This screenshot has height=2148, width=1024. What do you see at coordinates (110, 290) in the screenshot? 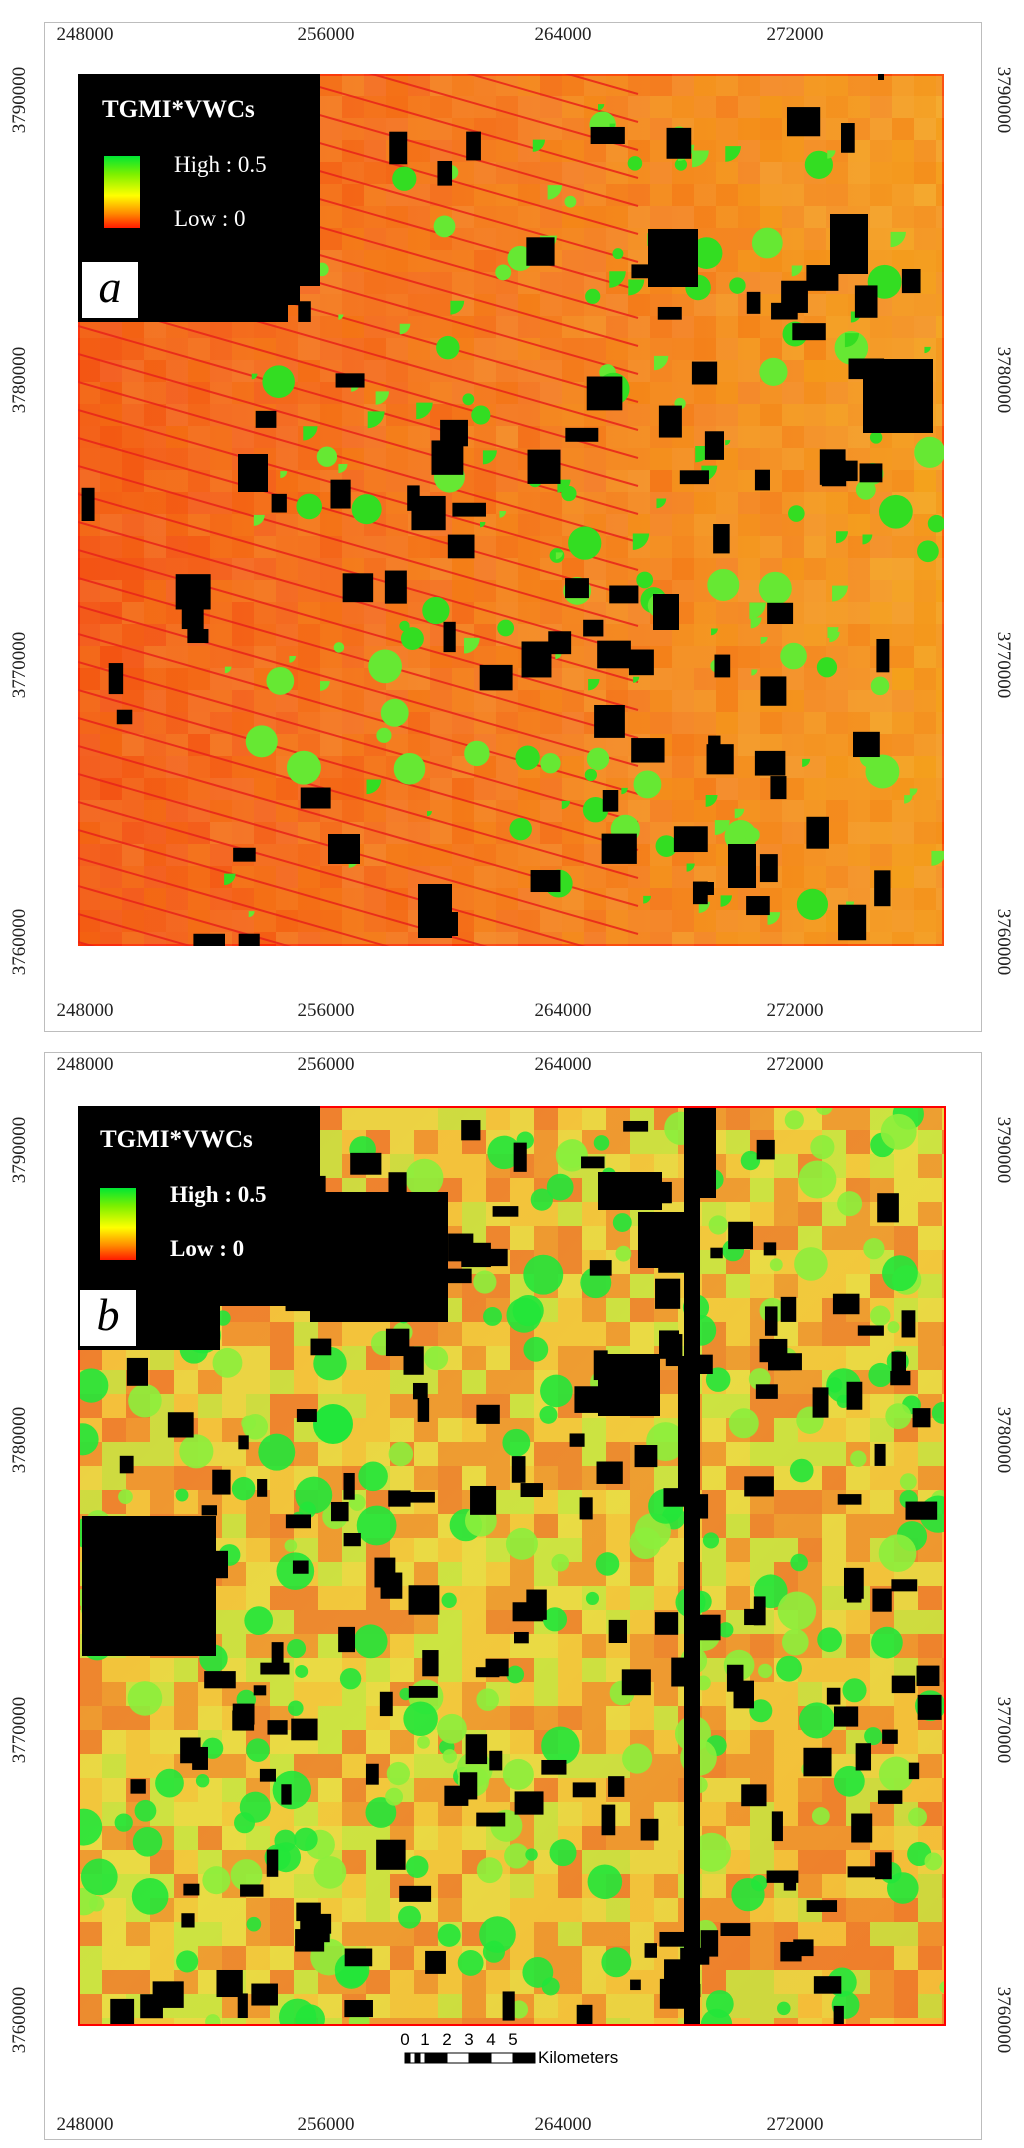
I see `panel-label-a: a` at bounding box center [110, 290].